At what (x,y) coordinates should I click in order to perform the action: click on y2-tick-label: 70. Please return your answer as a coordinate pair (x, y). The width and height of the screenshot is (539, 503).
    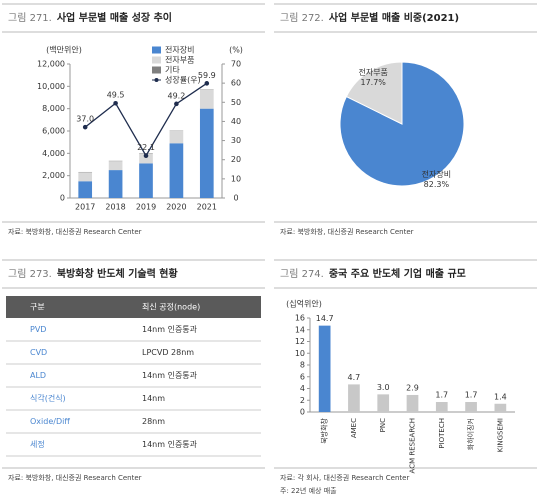
    Looking at the image, I should click on (236, 64).